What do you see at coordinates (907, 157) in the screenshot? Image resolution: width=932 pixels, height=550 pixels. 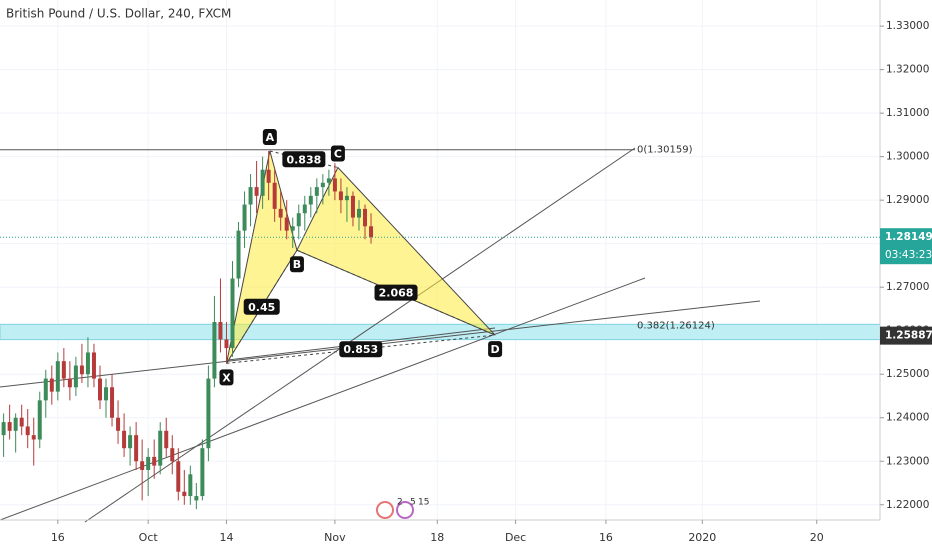 I see `y-tick-label: 1.30000` at bounding box center [907, 157].